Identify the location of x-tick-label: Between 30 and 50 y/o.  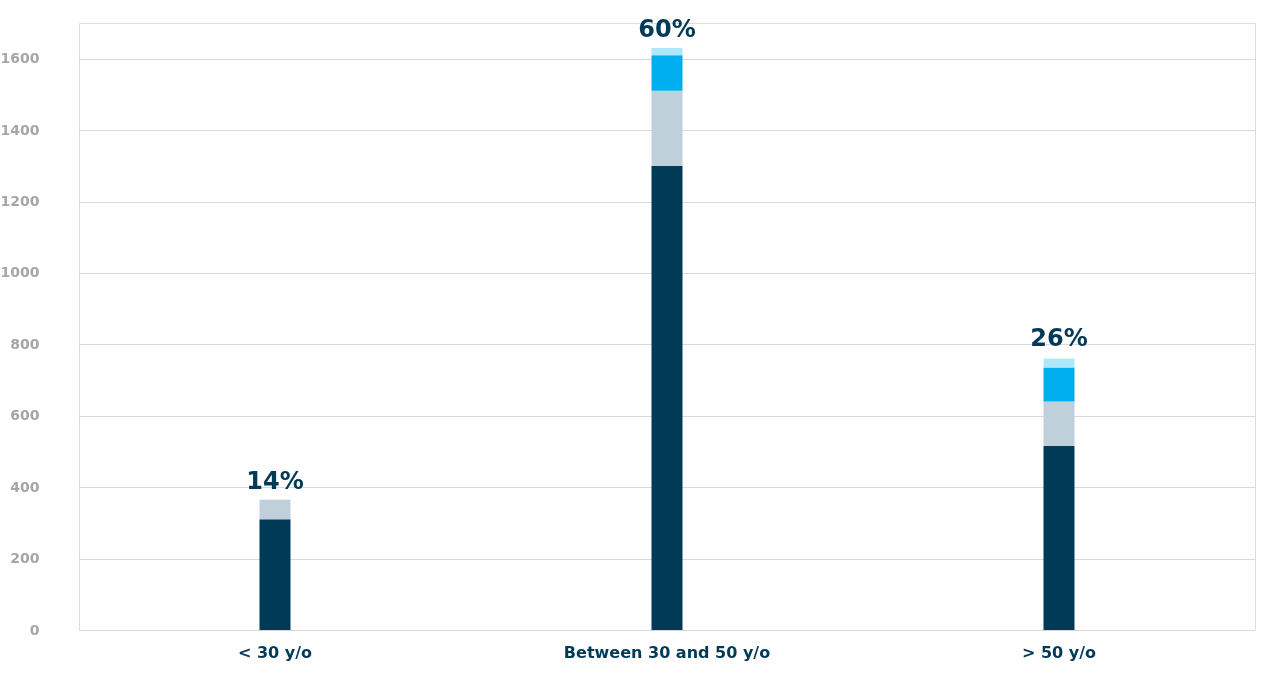
(667, 652).